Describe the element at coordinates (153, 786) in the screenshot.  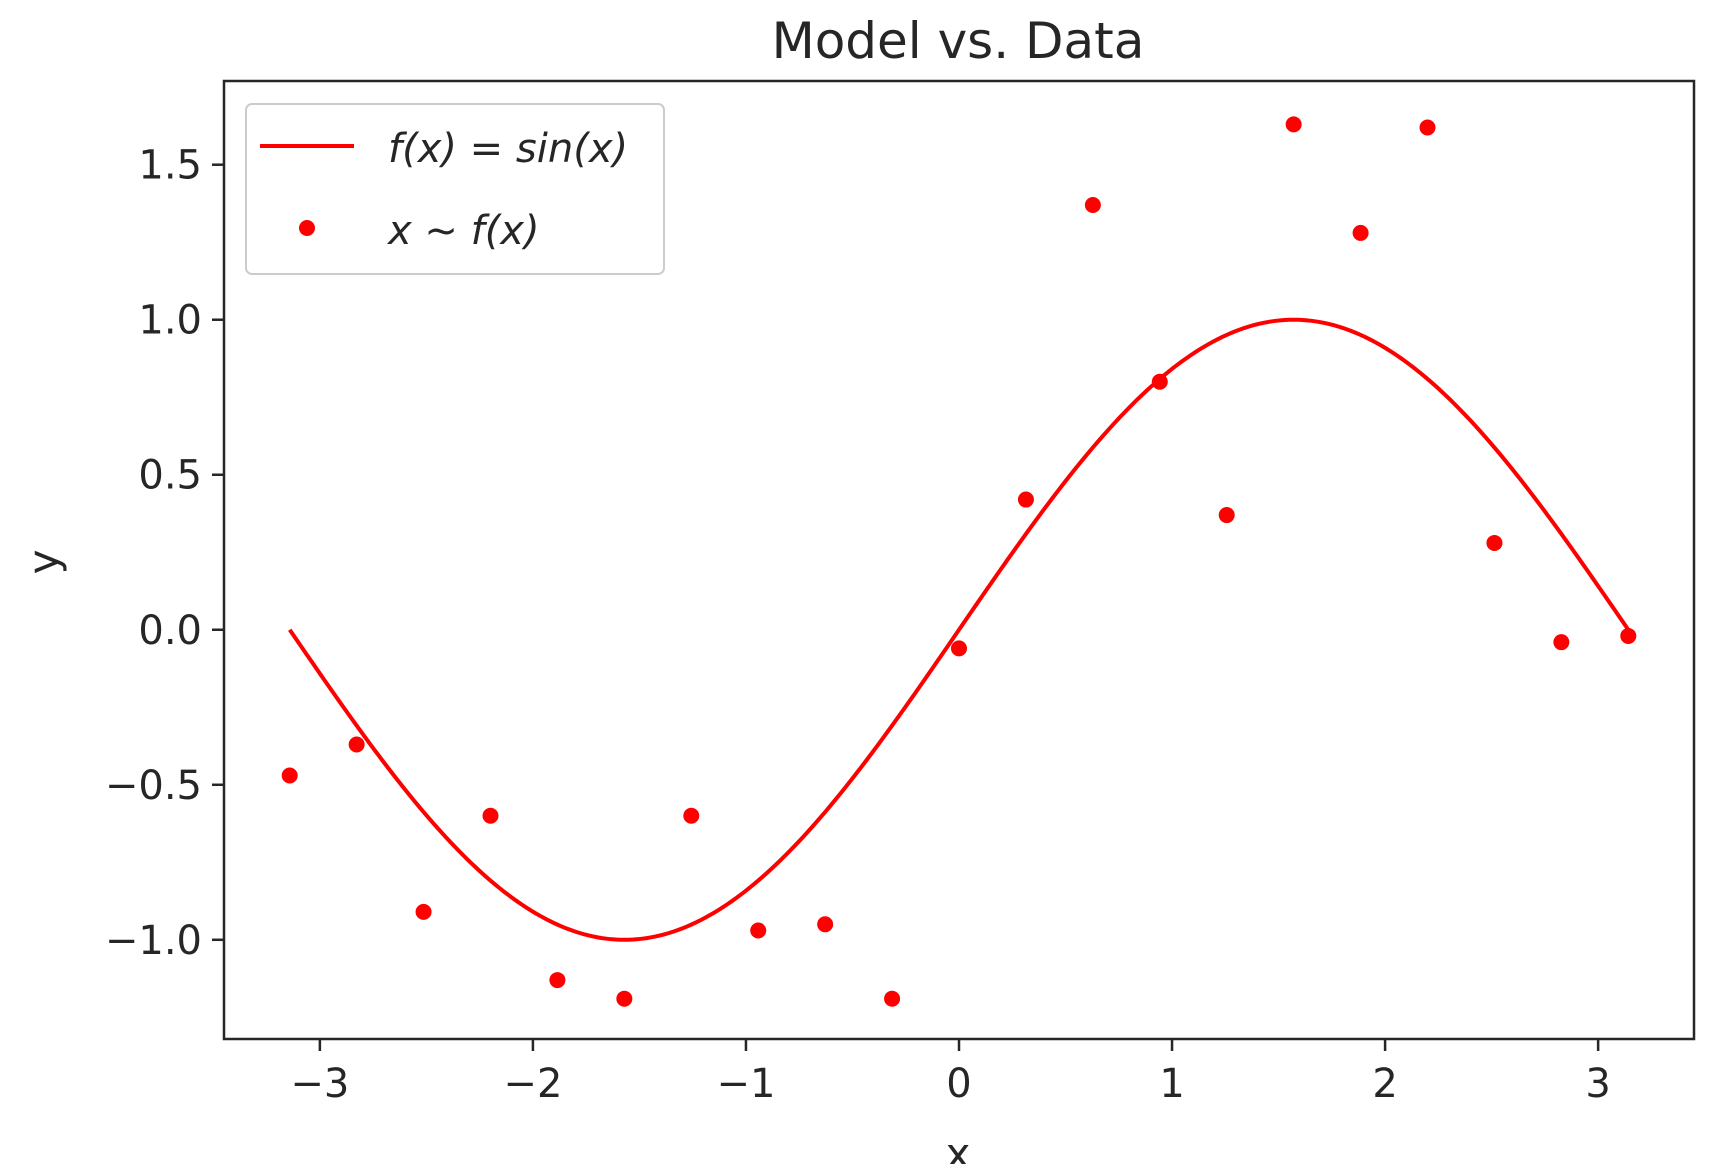
I see `y-tick-label: −0.5` at that location.